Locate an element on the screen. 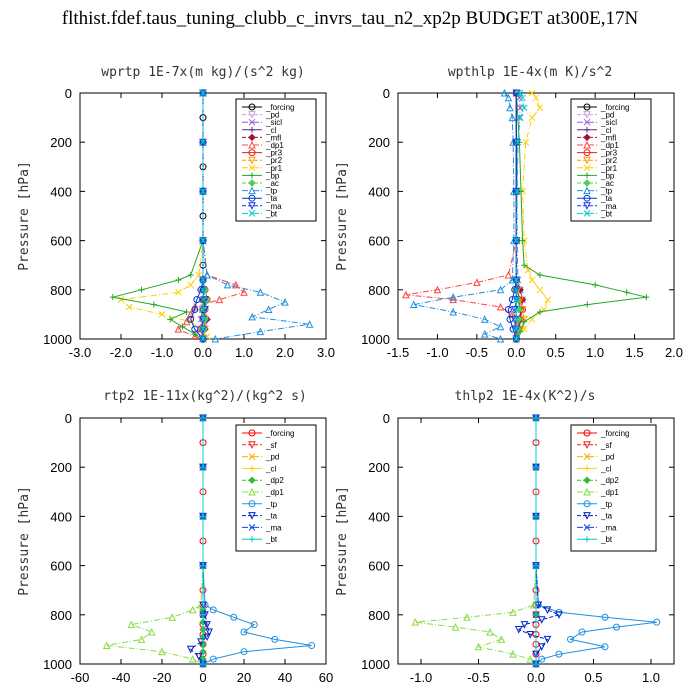 The height and width of the screenshot is (700, 700). legend-label: _sicl is located at coordinates (608, 122).